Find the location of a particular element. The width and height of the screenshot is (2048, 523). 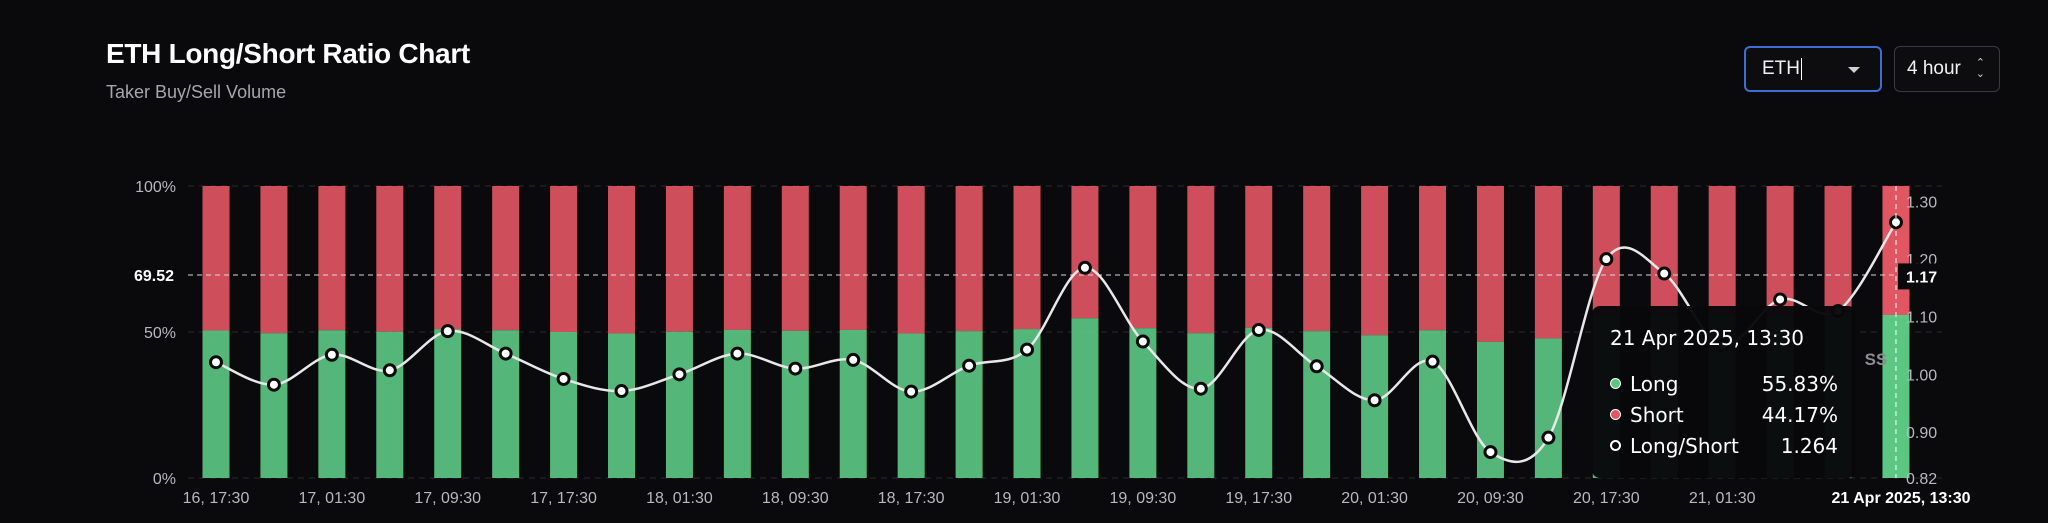

y-left-marker-bg is located at coordinates (153, 275).